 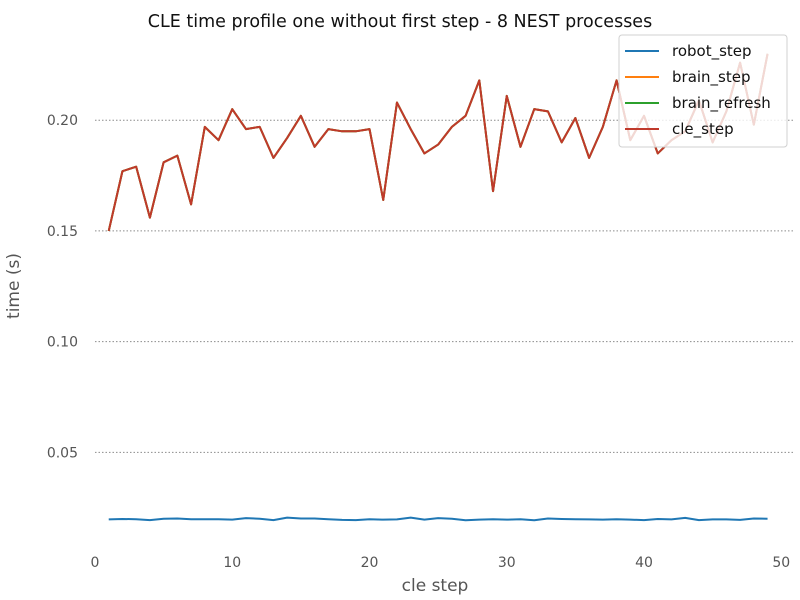 I want to click on legend-label-robot-step: robot_step, so click(x=712, y=51).